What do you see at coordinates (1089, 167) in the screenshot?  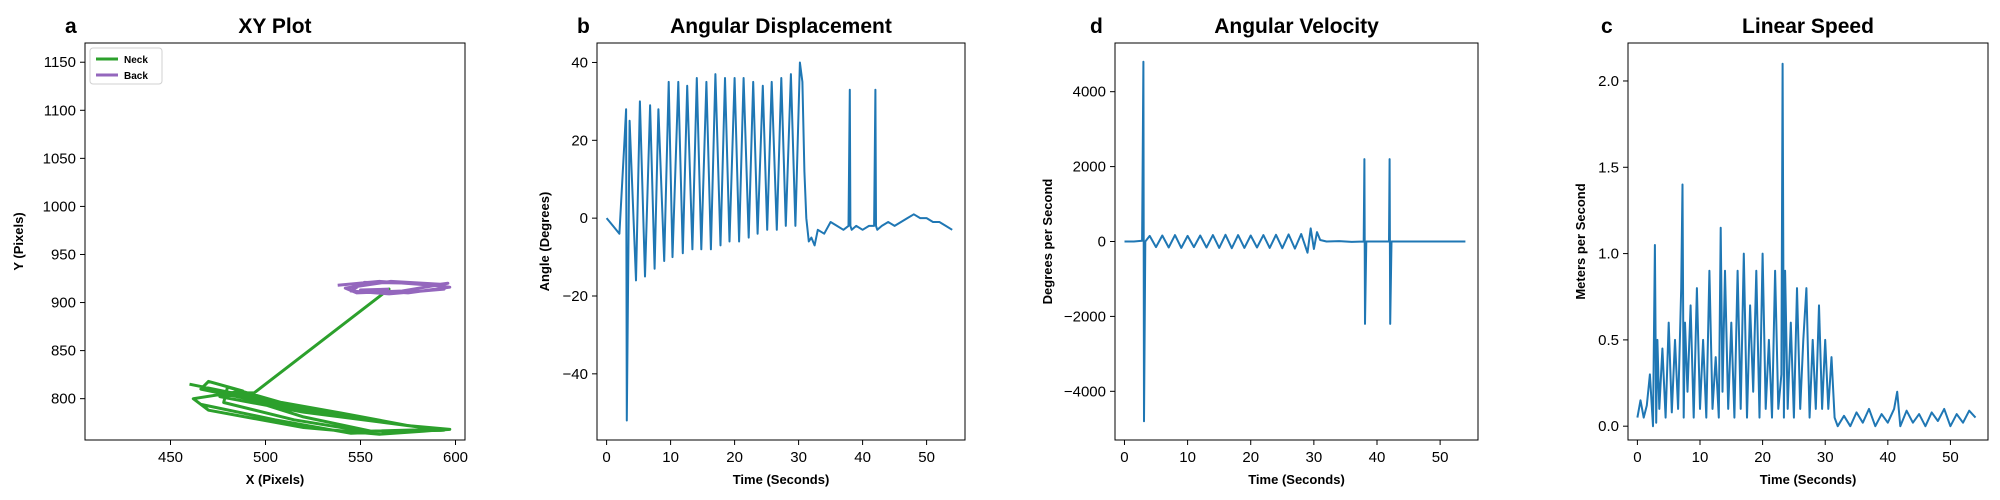 I see `y-tick-label: 2000` at bounding box center [1089, 167].